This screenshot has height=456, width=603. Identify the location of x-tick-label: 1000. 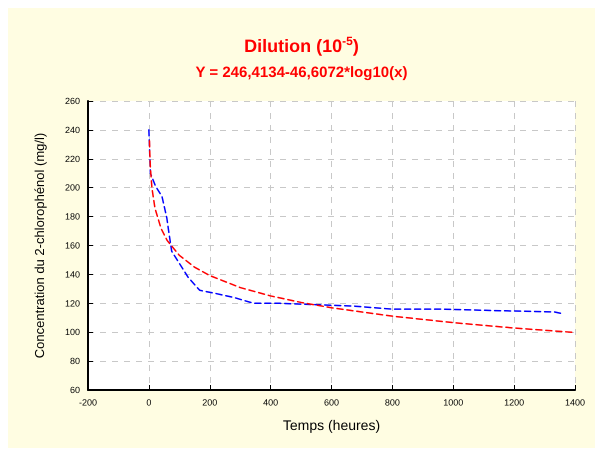
(453, 403).